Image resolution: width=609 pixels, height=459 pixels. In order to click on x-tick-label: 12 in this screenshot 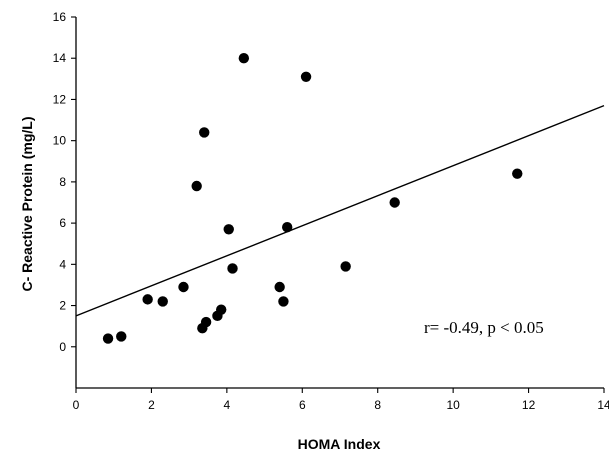, I will do `click(529, 405)`.